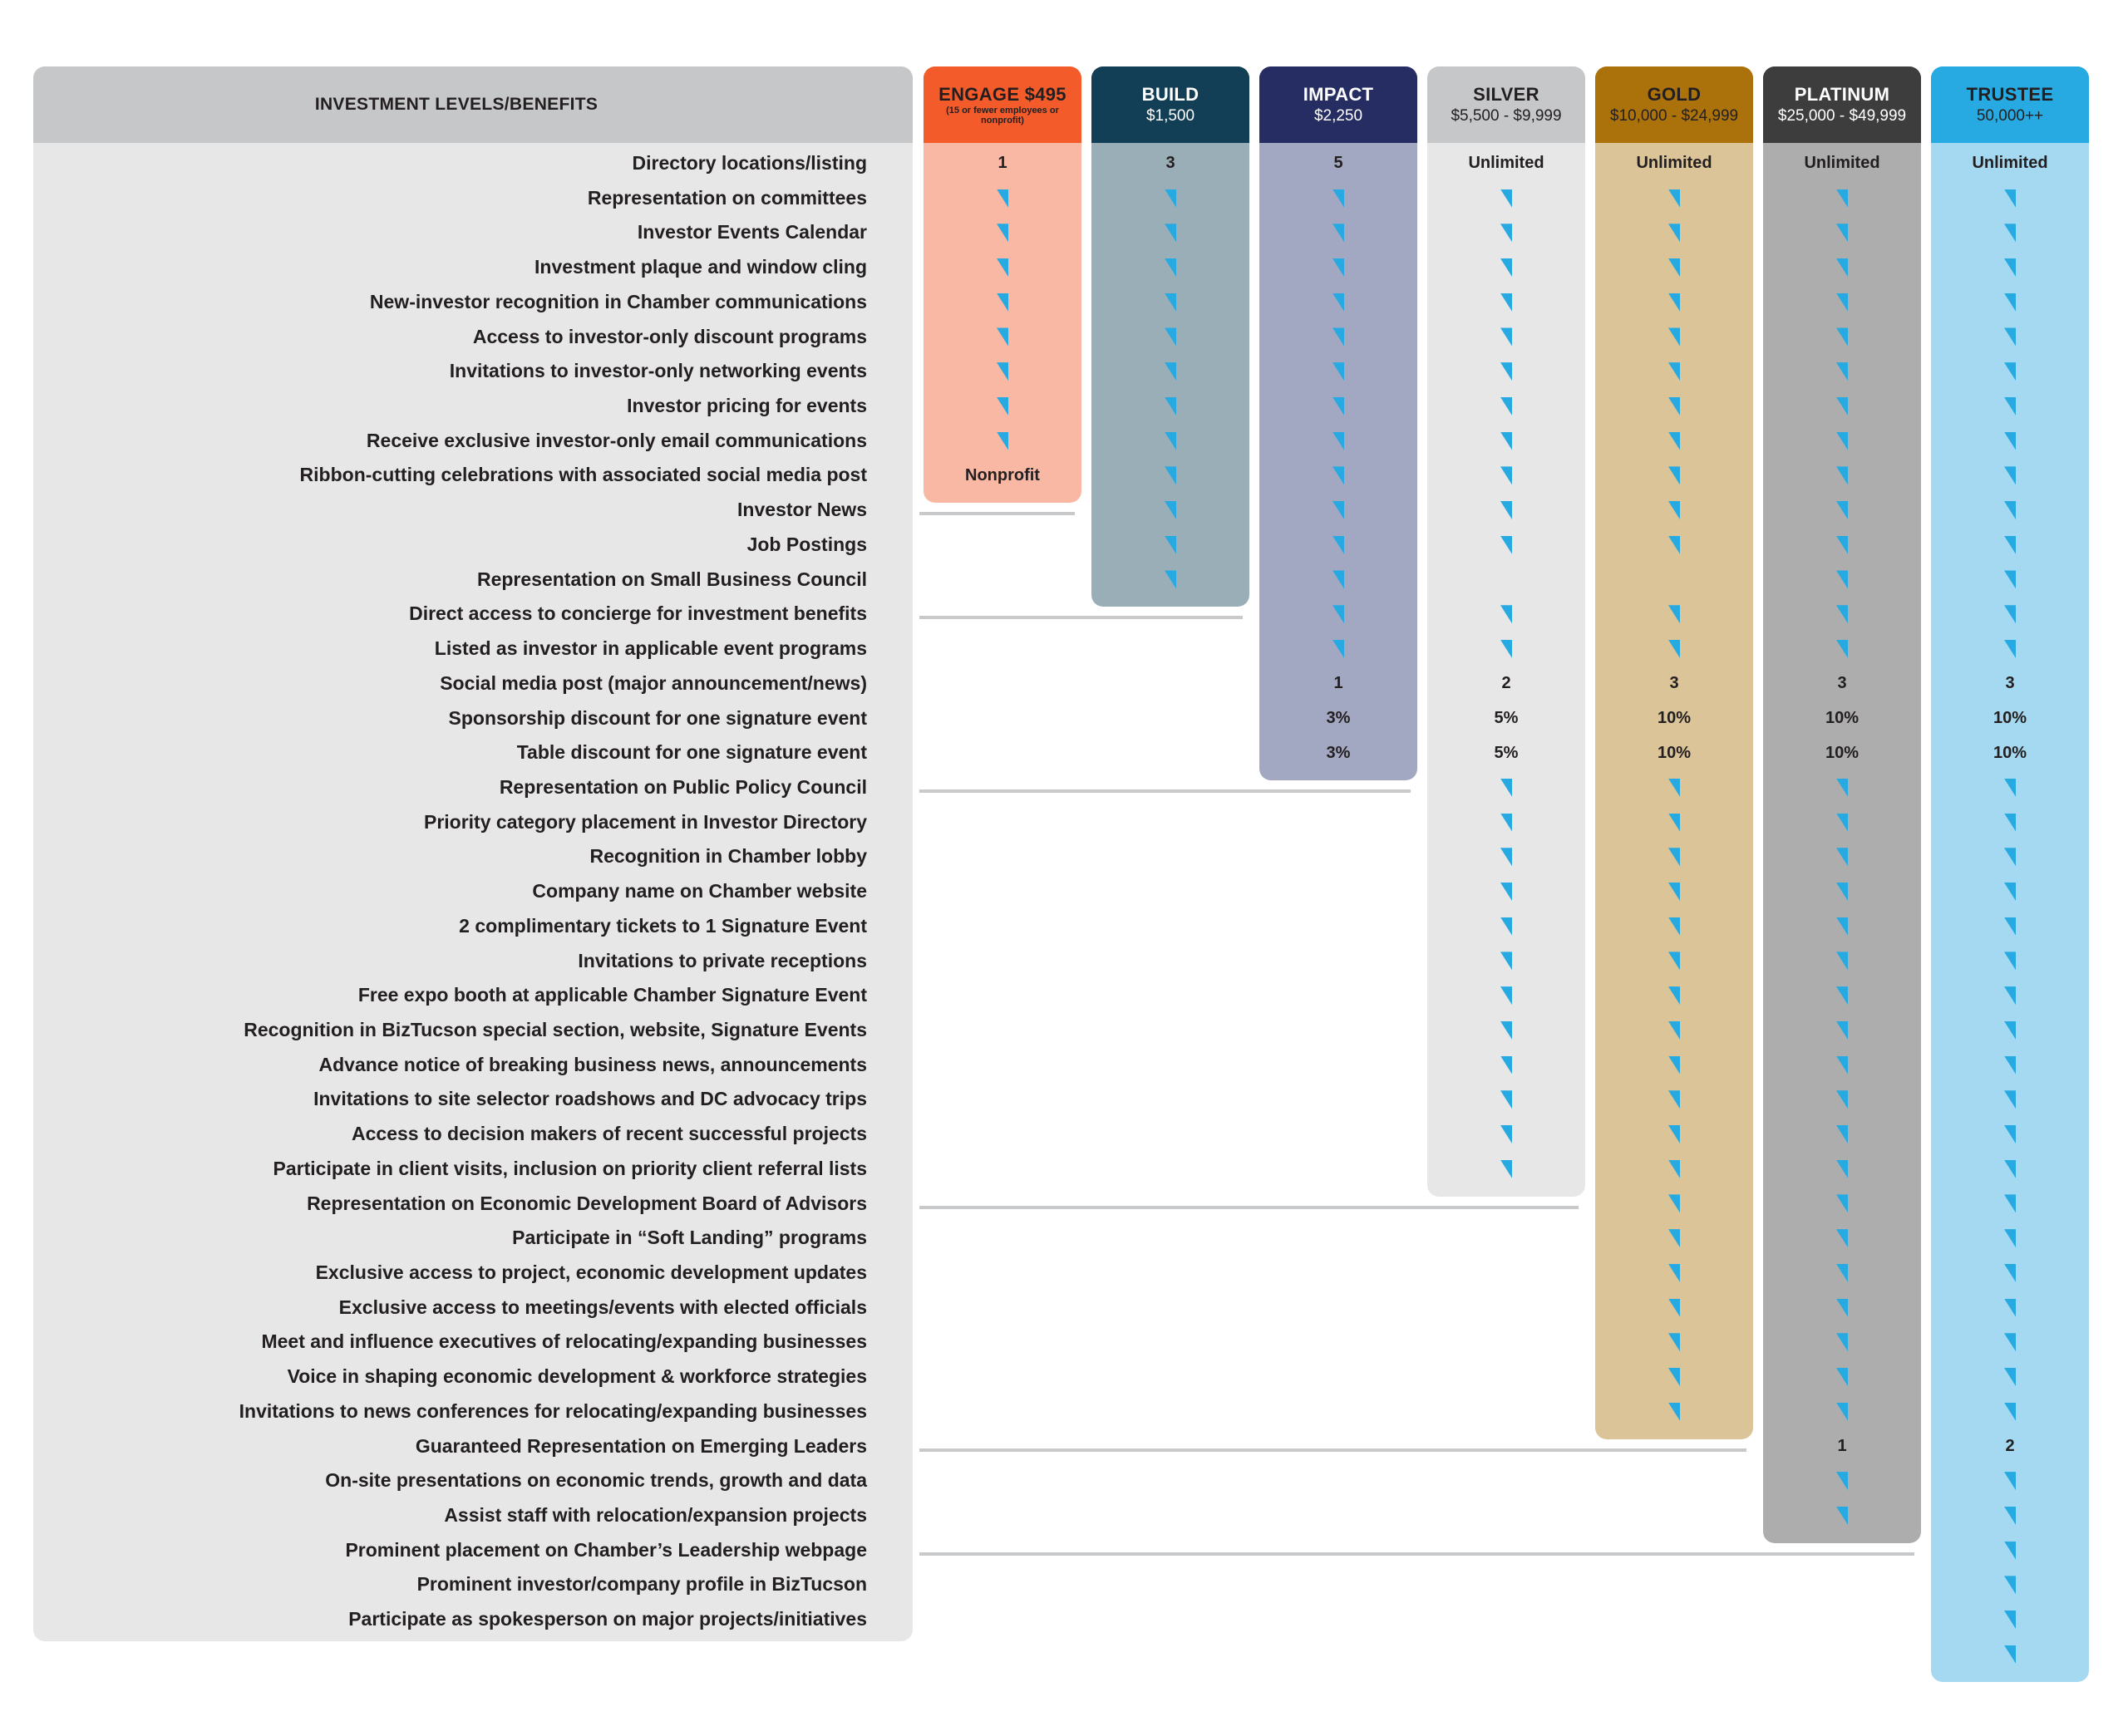 This screenshot has height=1736, width=2128. What do you see at coordinates (2010, 753) in the screenshot?
I see `value-cell: 10%` at bounding box center [2010, 753].